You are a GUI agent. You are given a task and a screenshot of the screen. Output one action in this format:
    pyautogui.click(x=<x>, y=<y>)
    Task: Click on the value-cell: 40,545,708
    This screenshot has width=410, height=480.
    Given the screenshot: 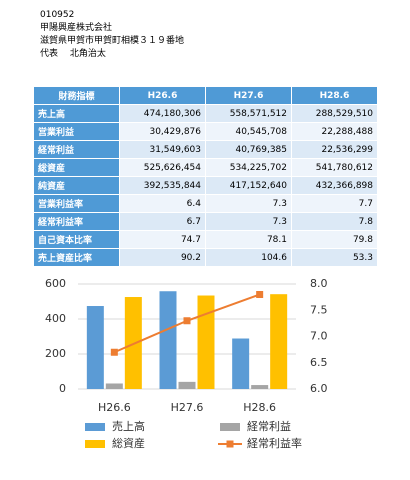 What is the action you would take?
    pyautogui.click(x=248, y=131)
    